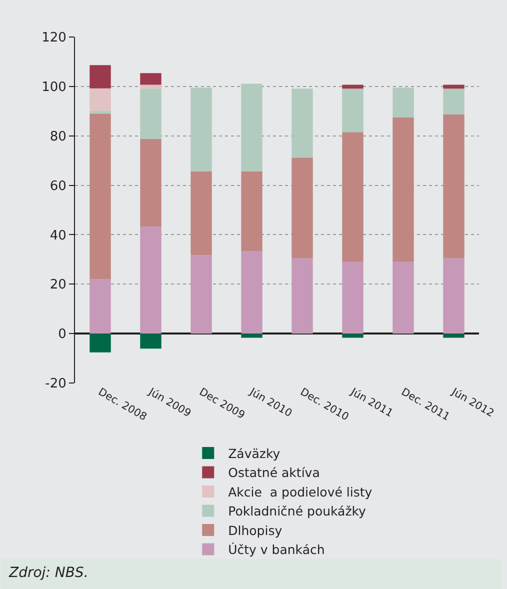 This screenshot has height=589, width=507. Describe the element at coordinates (255, 530) in the screenshot. I see `legend-label: Dlhopisy` at that location.